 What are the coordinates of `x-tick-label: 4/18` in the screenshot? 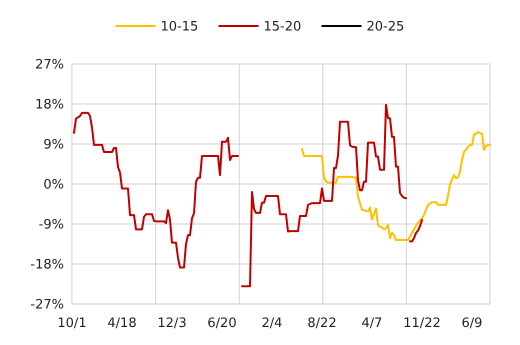 It's located at (122, 323).